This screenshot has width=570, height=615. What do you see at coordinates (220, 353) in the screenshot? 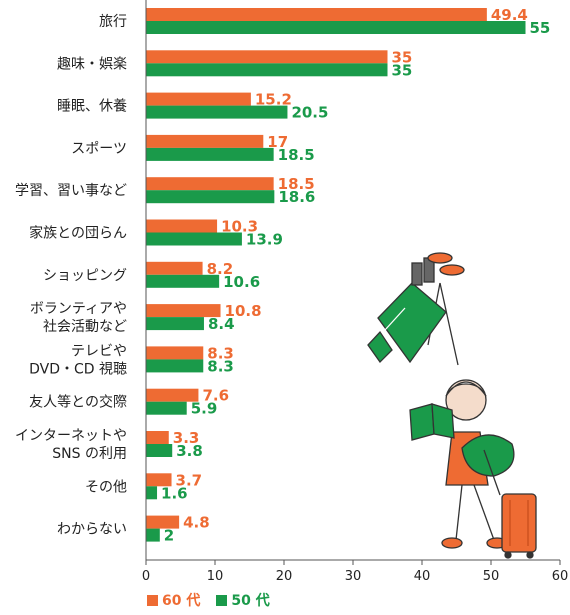
I see `value-label-60s-8: 8.3` at bounding box center [220, 353].